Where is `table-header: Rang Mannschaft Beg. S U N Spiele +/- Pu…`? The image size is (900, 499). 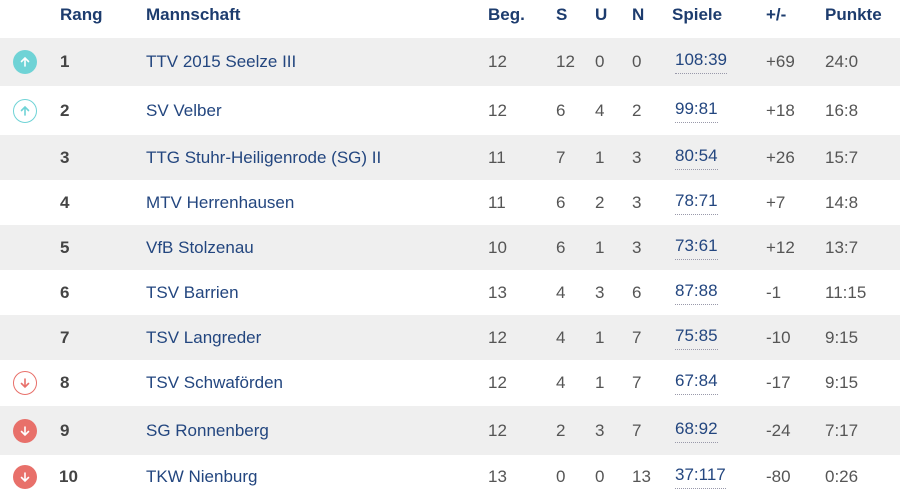 table-header: Rang Mannschaft Beg. S U N Spiele +/- Pu… is located at coordinates (450, 15).